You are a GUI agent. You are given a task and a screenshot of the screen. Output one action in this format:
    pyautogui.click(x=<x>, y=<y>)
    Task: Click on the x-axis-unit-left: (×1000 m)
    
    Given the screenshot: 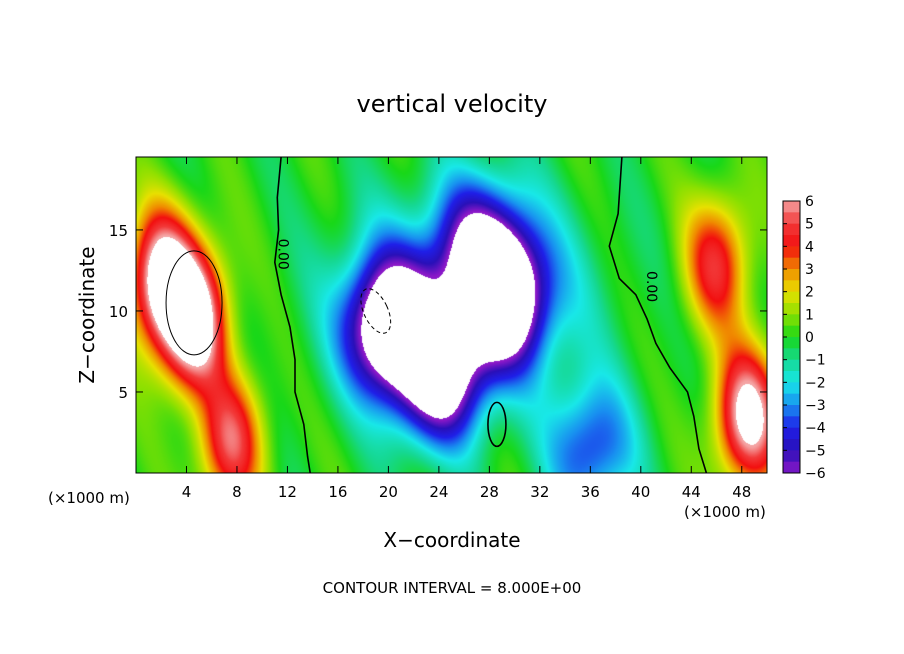 What is the action you would take?
    pyautogui.click(x=89, y=498)
    